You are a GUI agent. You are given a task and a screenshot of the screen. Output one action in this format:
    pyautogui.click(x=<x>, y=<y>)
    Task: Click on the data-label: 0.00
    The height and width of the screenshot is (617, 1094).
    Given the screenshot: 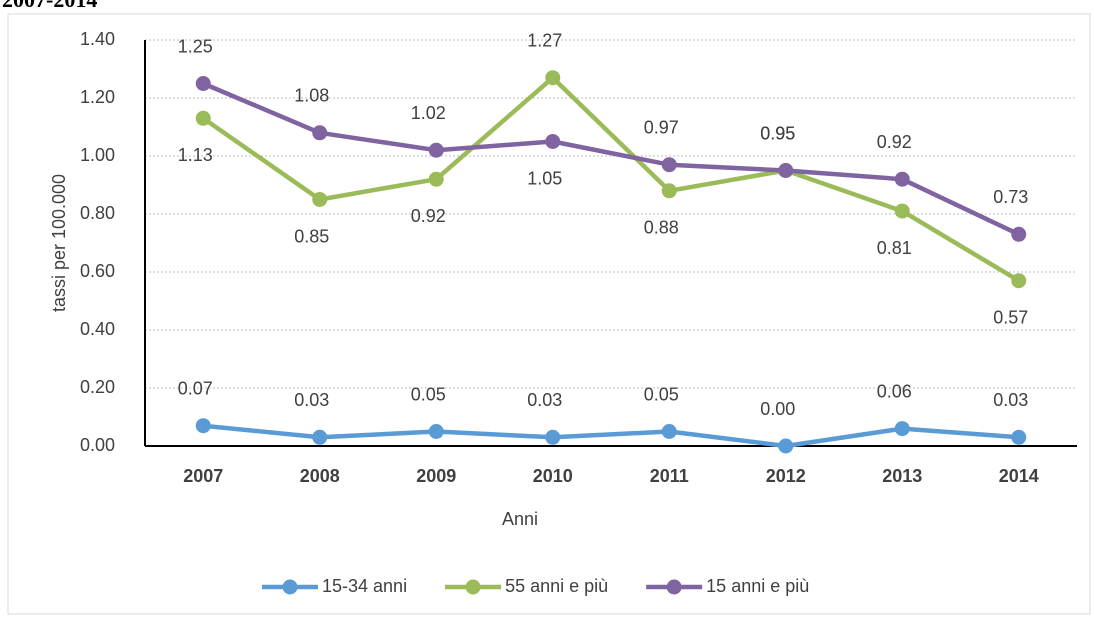 What is the action you would take?
    pyautogui.click(x=777, y=409)
    